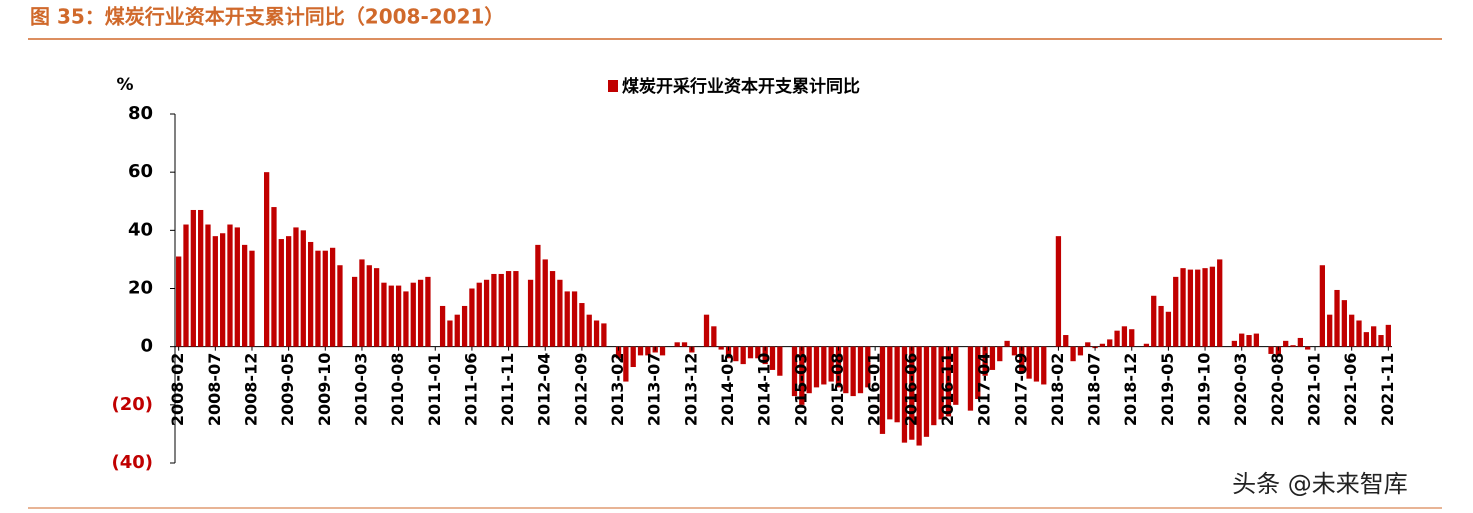  What do you see at coordinates (690, 389) in the screenshot?
I see `x-tick-label: 2013-12` at bounding box center [690, 389].